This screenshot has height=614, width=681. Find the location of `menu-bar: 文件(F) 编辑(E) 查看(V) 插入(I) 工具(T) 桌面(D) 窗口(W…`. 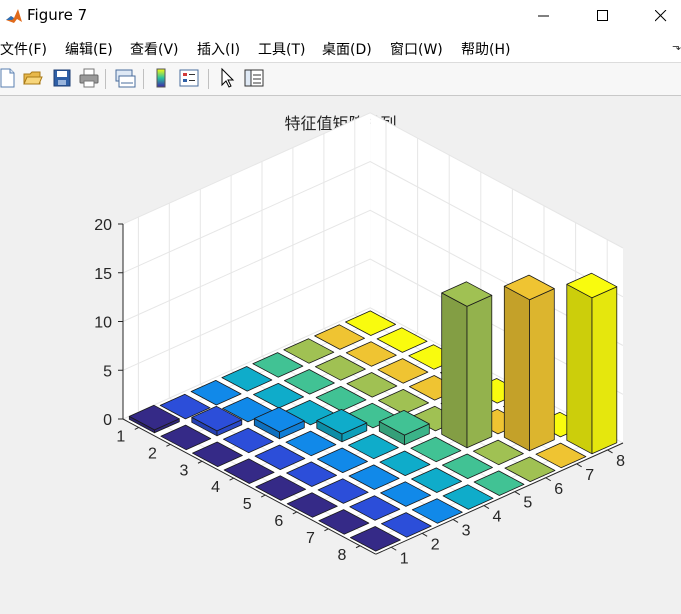

menu-bar: 文件(F) 编辑(E) 查看(V) 插入(I) 工具(T) 桌面(D) 窗口(W… is located at coordinates (340, 47).